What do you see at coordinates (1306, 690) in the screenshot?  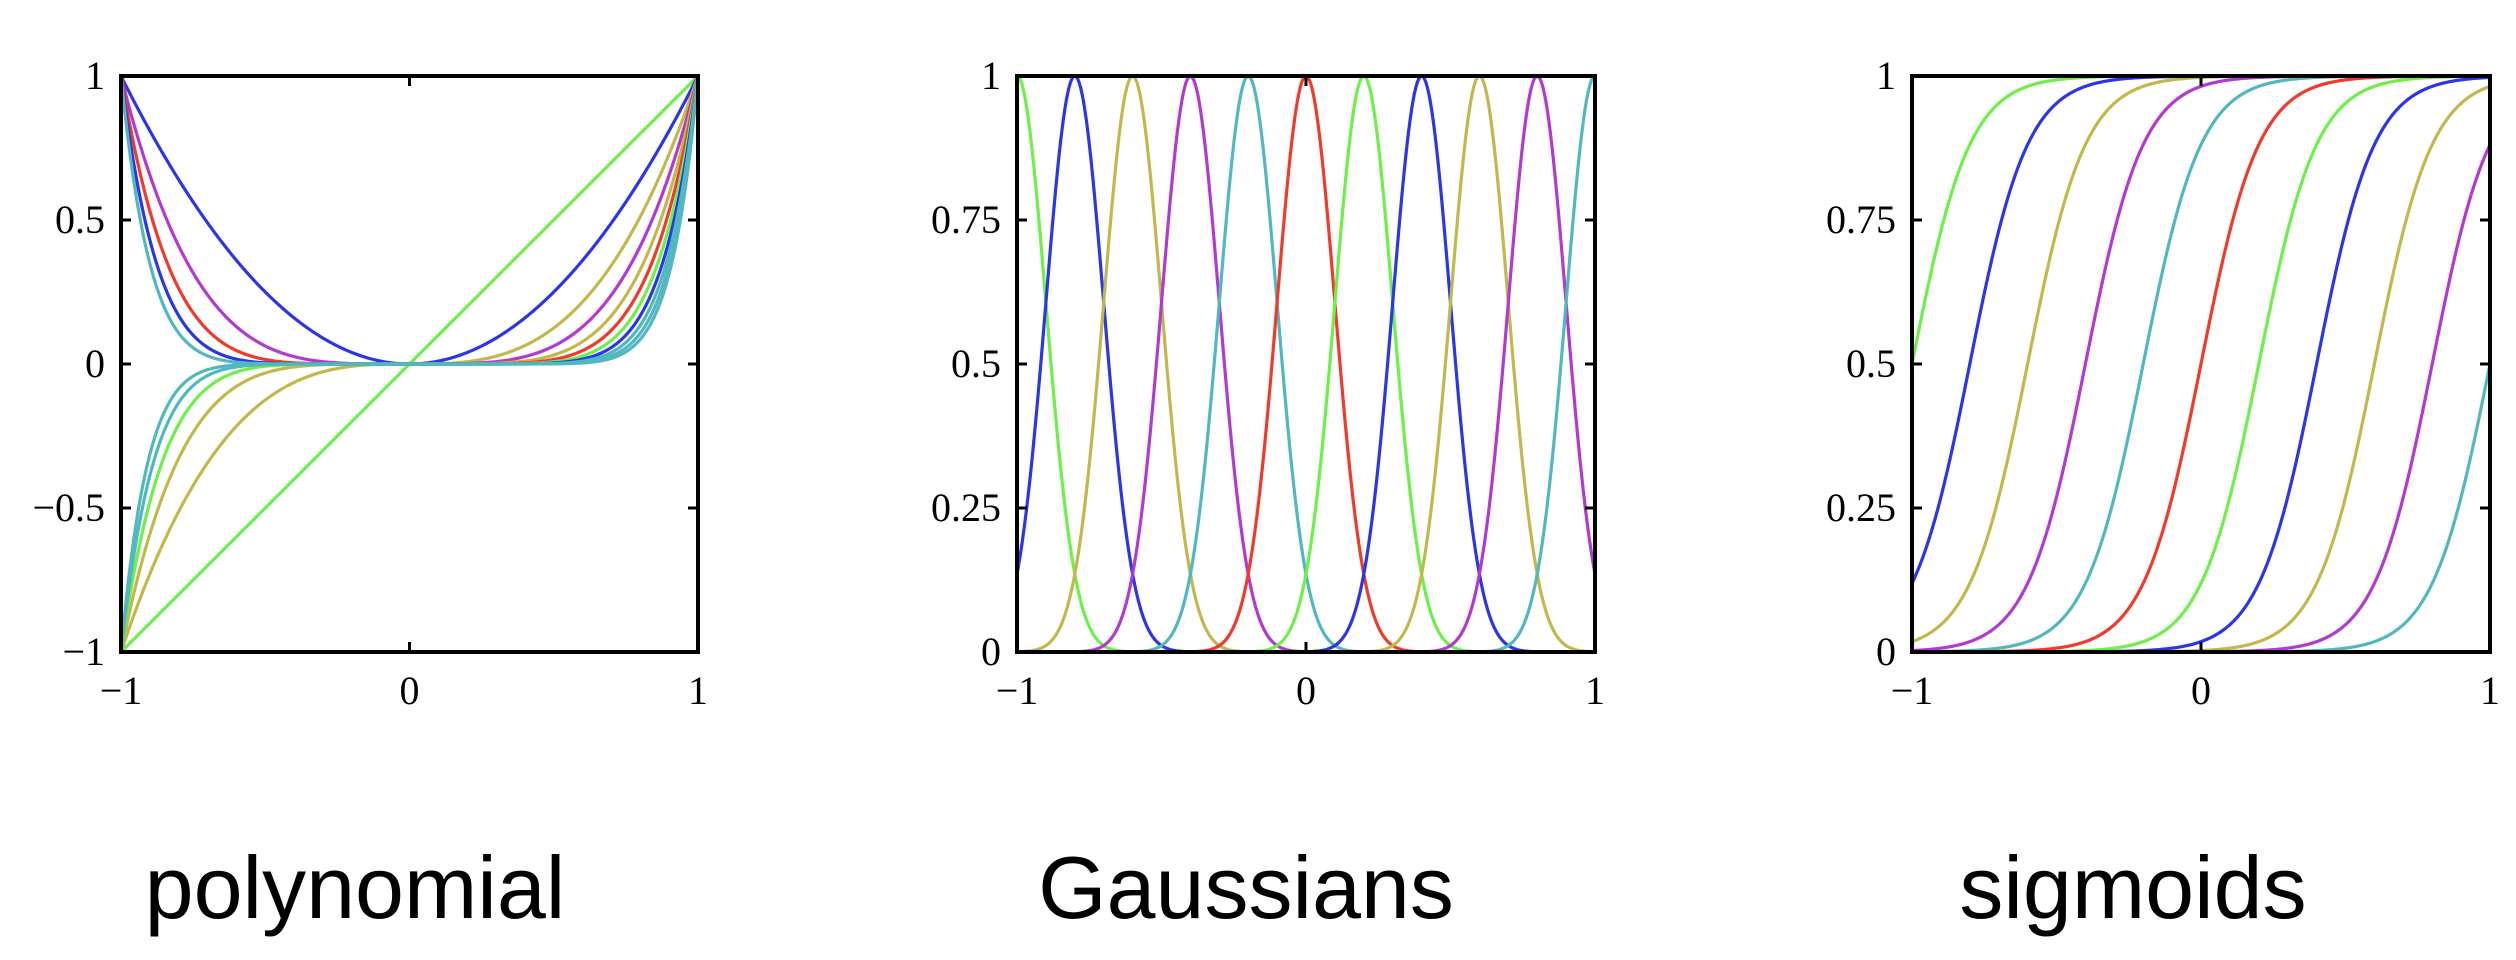 I see `gaussians-x-tick-label-1: 0` at bounding box center [1306, 690].